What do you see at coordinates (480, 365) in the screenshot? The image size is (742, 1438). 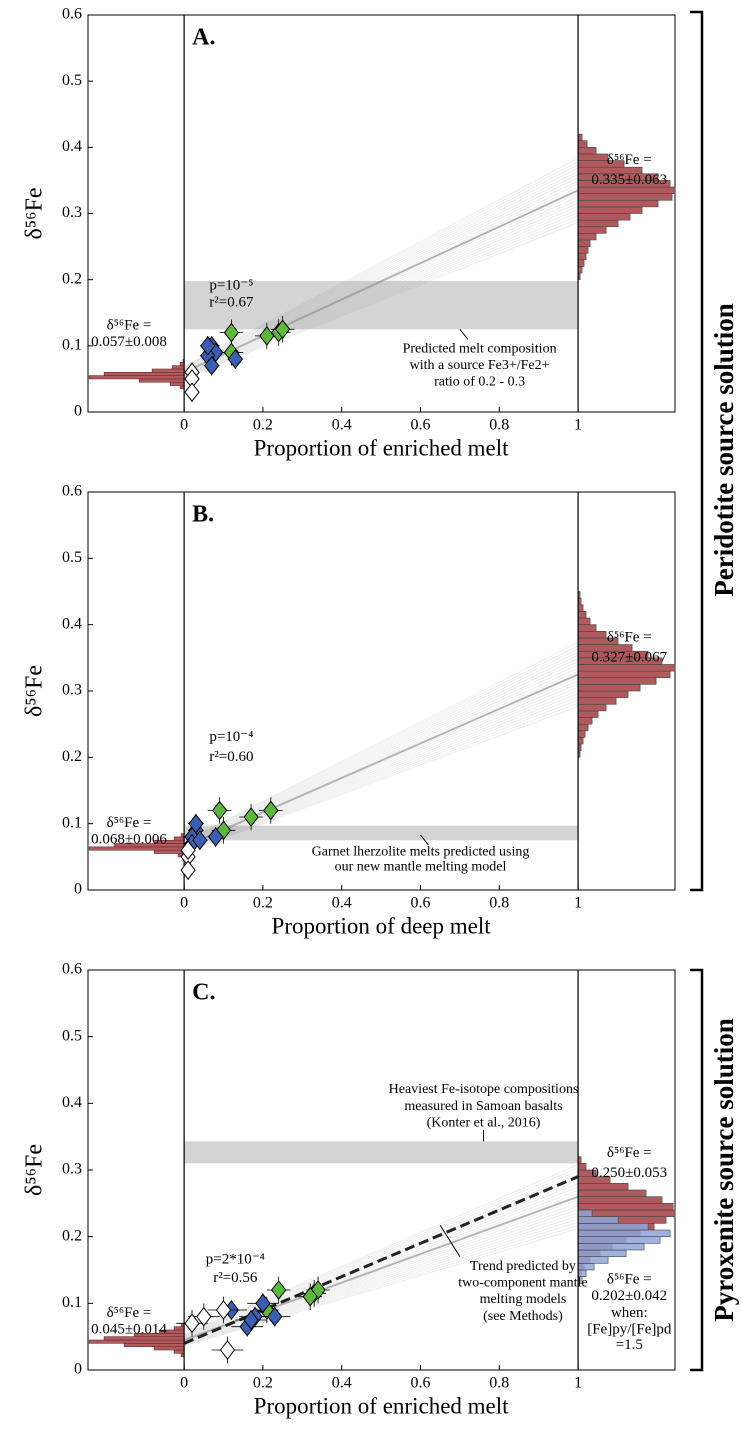 I see `band-label: with a source Fe3+/Fe2+` at bounding box center [480, 365].